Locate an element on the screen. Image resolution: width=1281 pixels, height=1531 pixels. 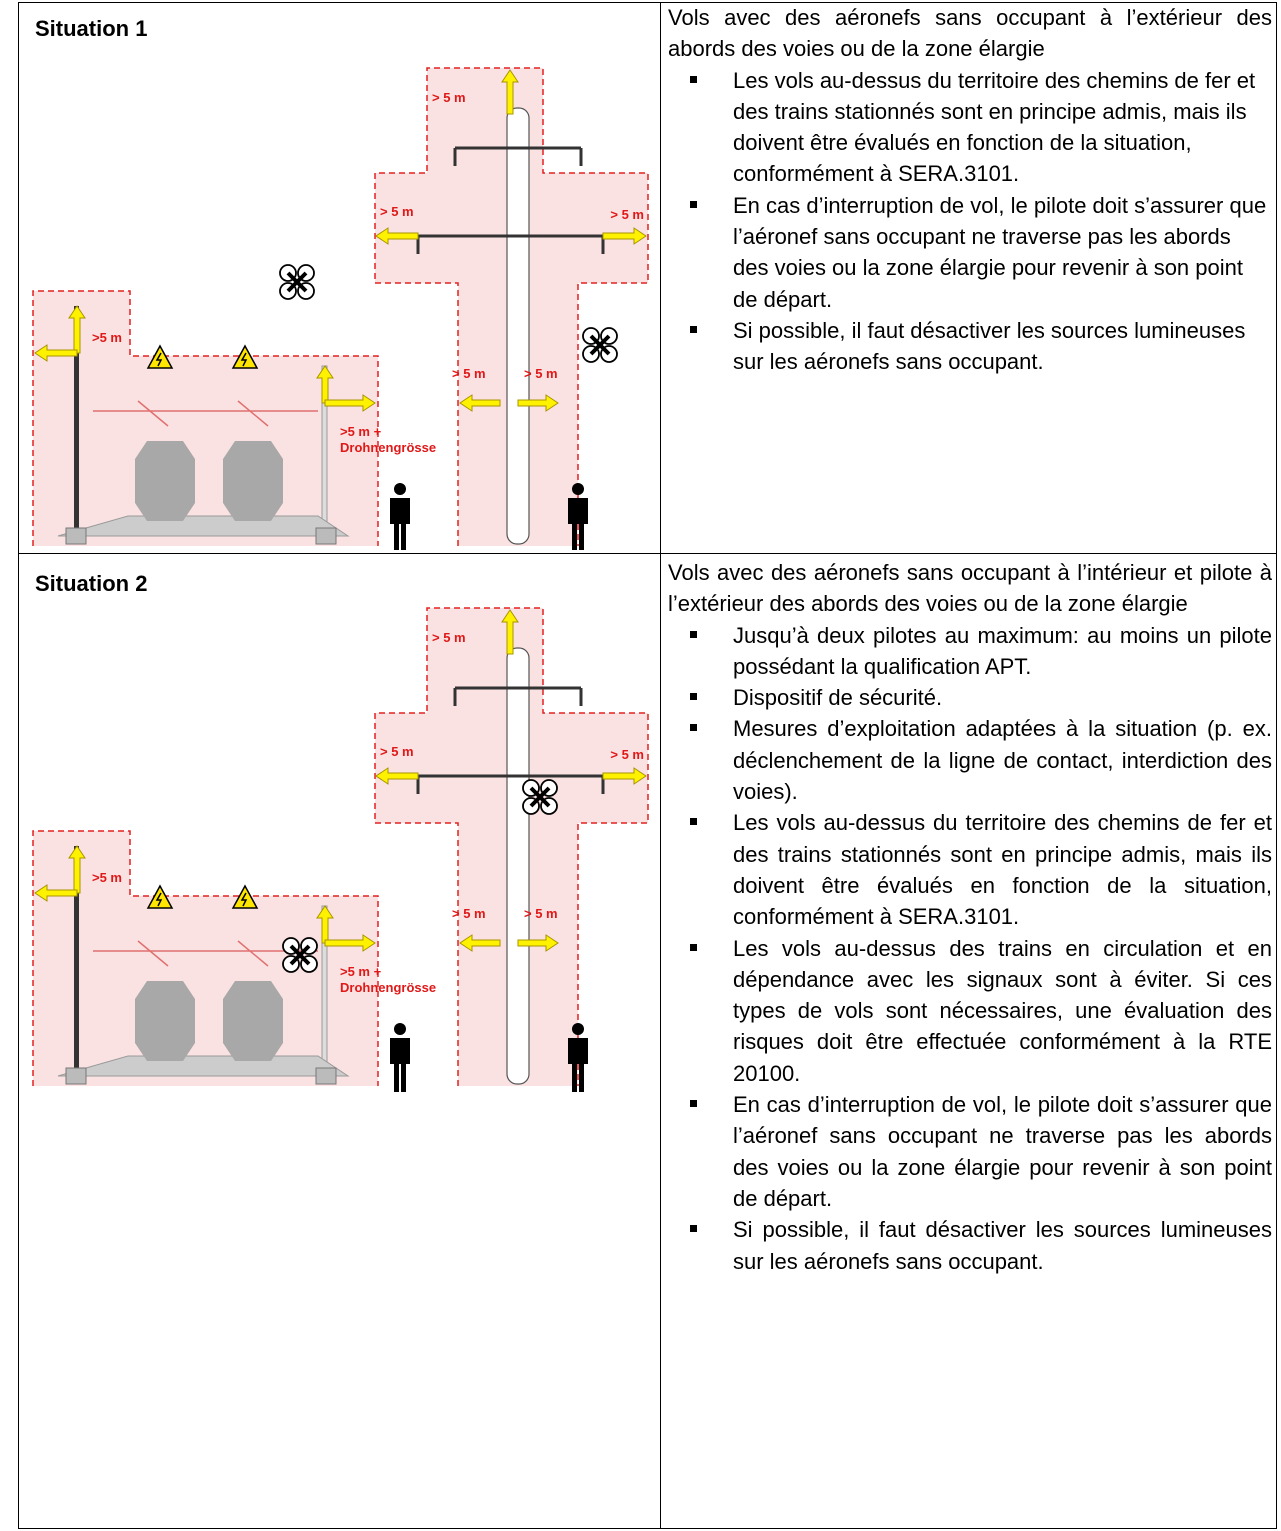
row-divider is located at coordinates (647, 553).